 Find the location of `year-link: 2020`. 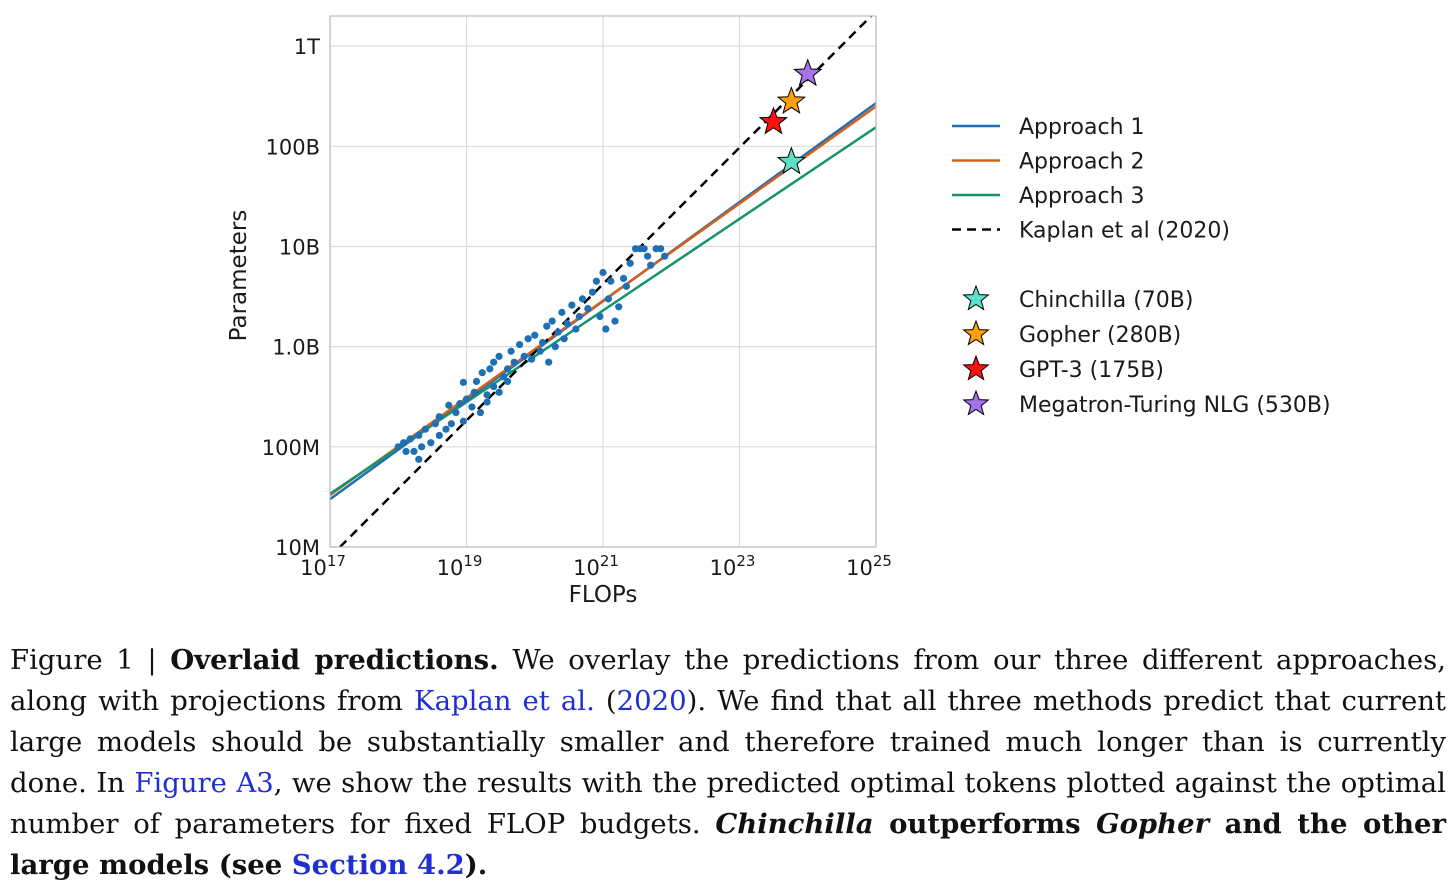

year-link: 2020 is located at coordinates (651, 701).